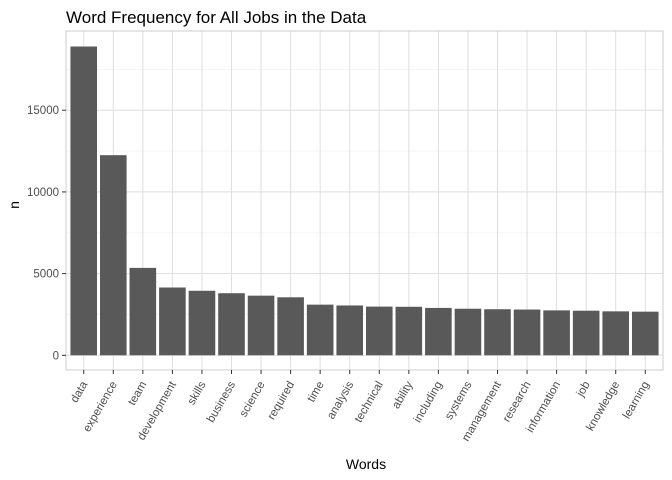 This screenshot has width=672, height=480. What do you see at coordinates (438, 331) in the screenshot?
I see `bar-including` at bounding box center [438, 331].